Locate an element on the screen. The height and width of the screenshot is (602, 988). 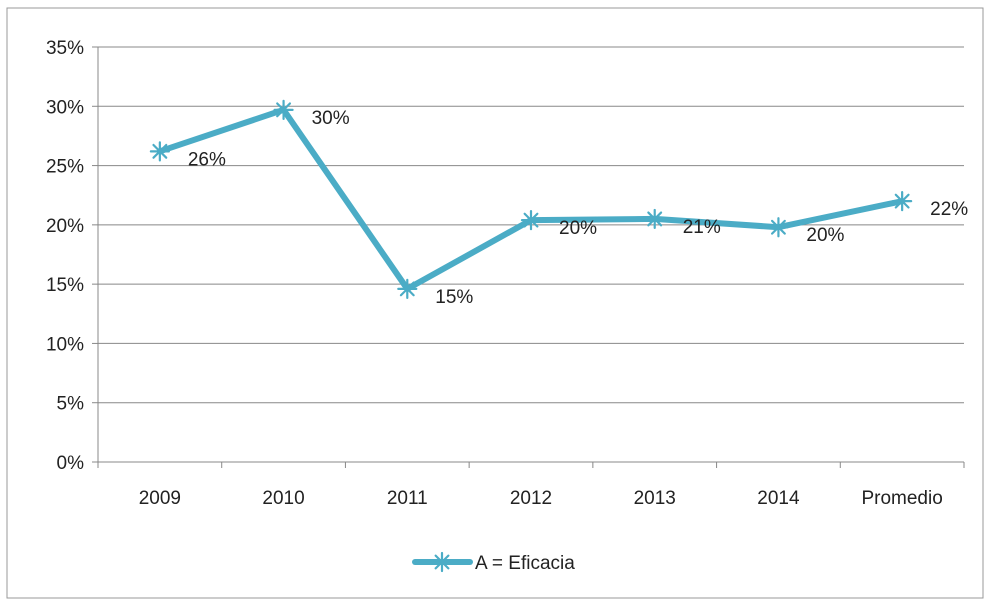
legend-label-eficacia: A = Eficacia is located at coordinates (525, 563).